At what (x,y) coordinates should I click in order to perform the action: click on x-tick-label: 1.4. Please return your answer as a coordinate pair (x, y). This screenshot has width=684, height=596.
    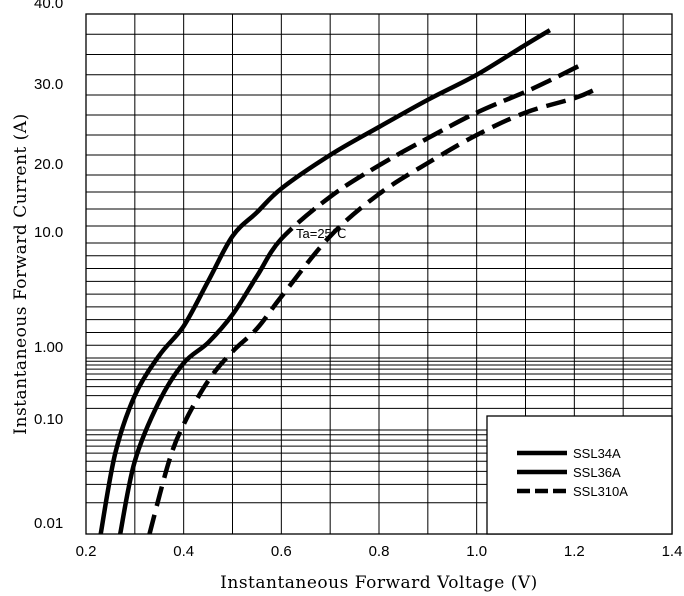
    Looking at the image, I should click on (672, 551).